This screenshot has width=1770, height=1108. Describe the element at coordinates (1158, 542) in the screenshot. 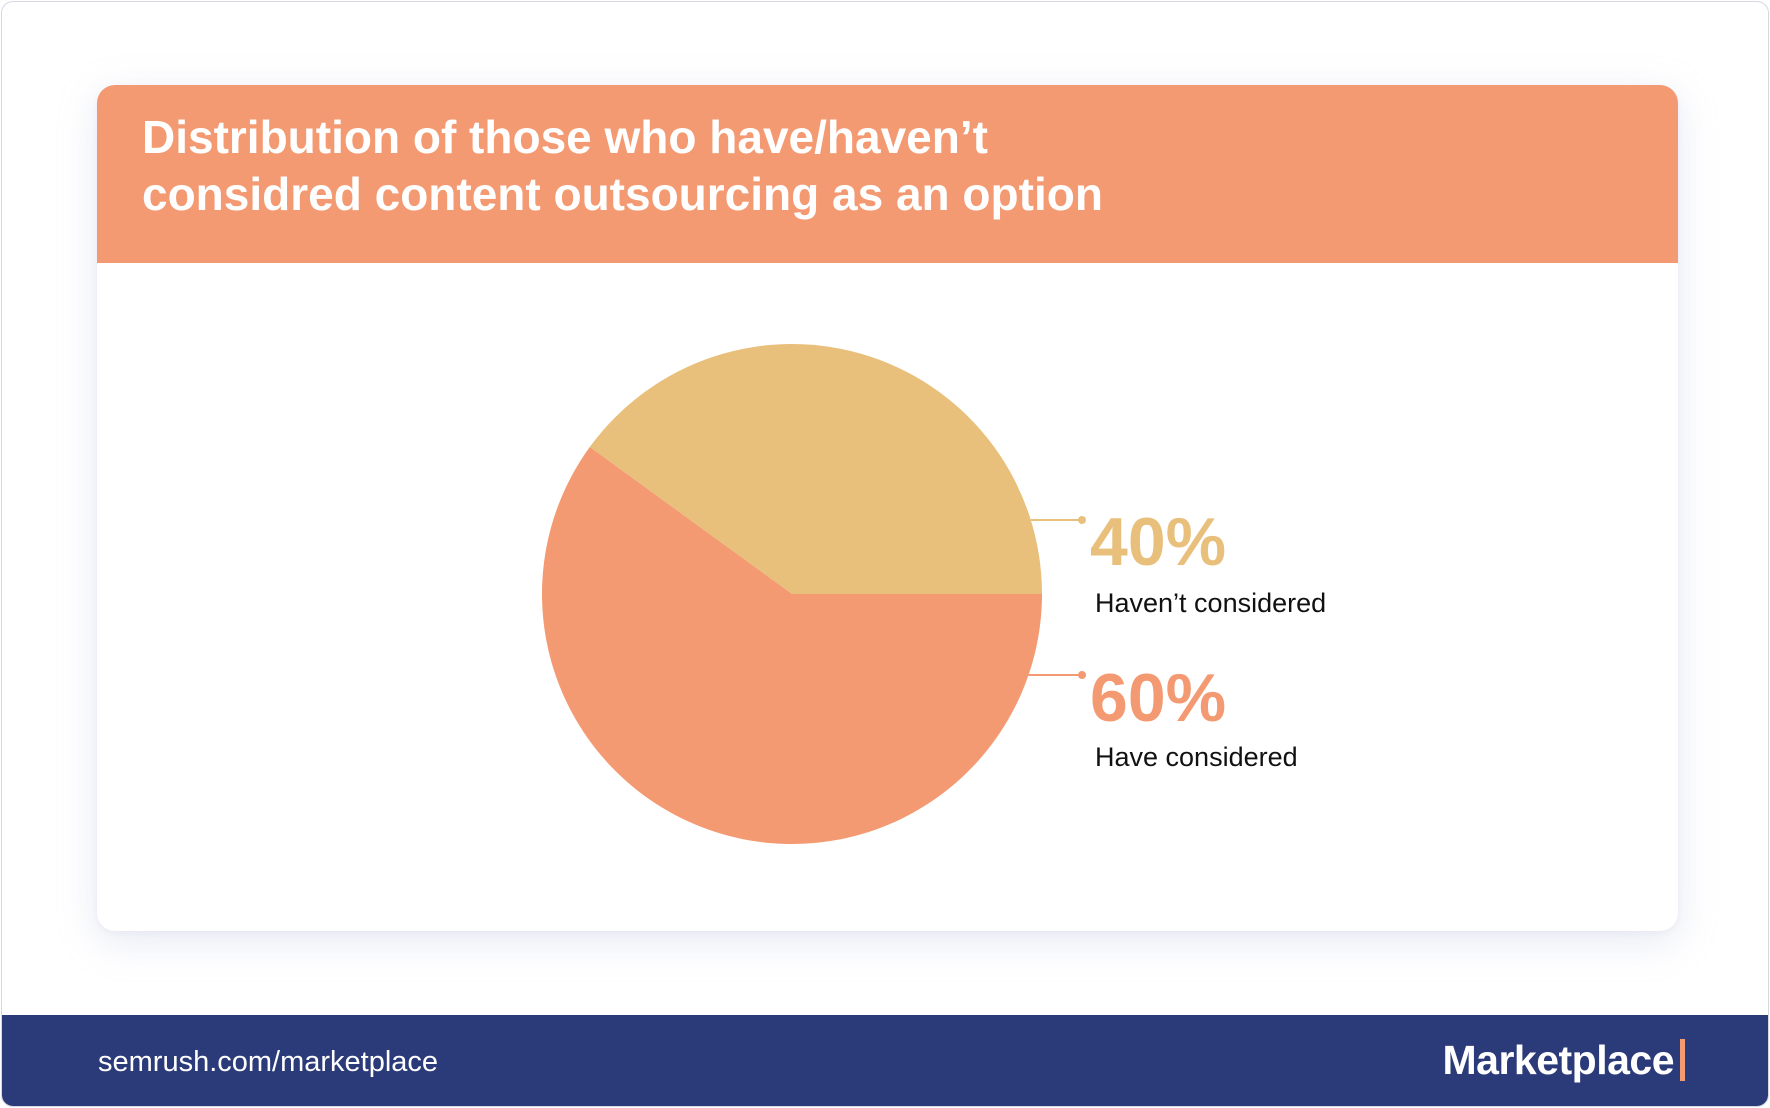

I see `data-label-percent-haven-t-considered: 40%` at that location.